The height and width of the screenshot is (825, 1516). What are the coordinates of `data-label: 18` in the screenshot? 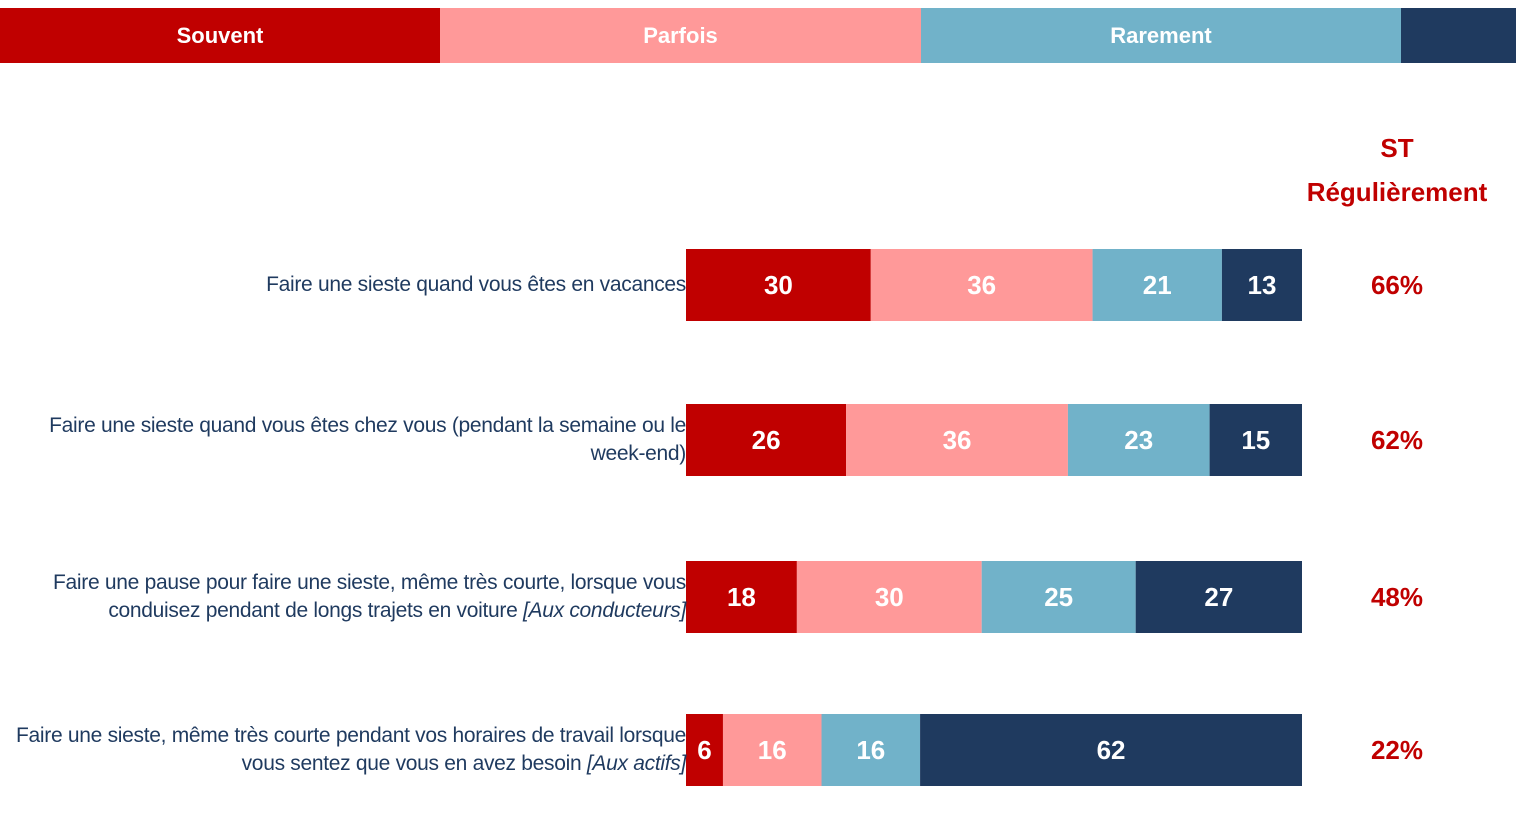 It's located at (741, 597).